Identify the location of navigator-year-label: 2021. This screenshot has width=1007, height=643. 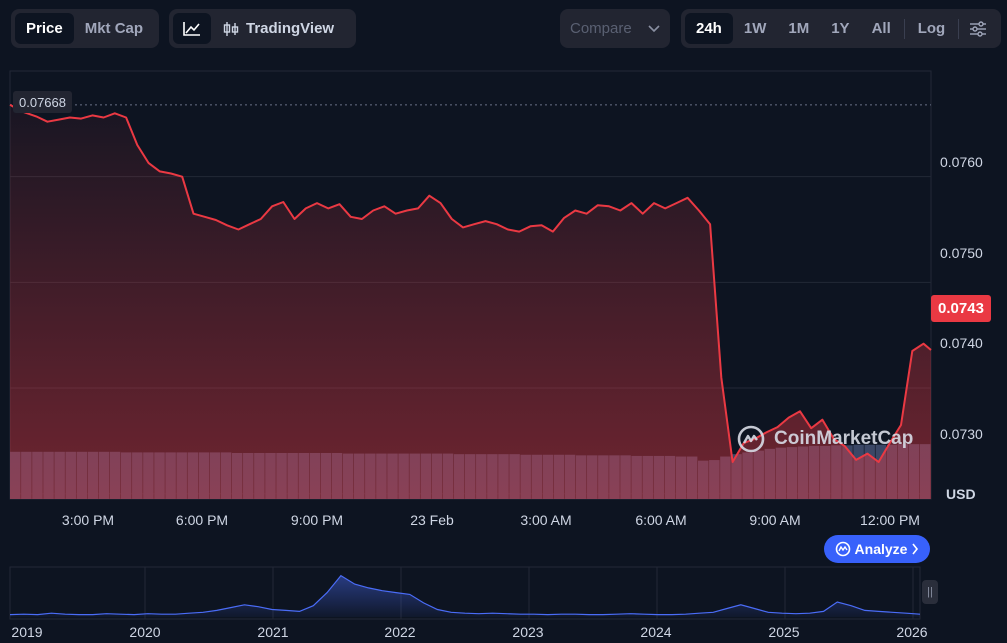
(273, 632).